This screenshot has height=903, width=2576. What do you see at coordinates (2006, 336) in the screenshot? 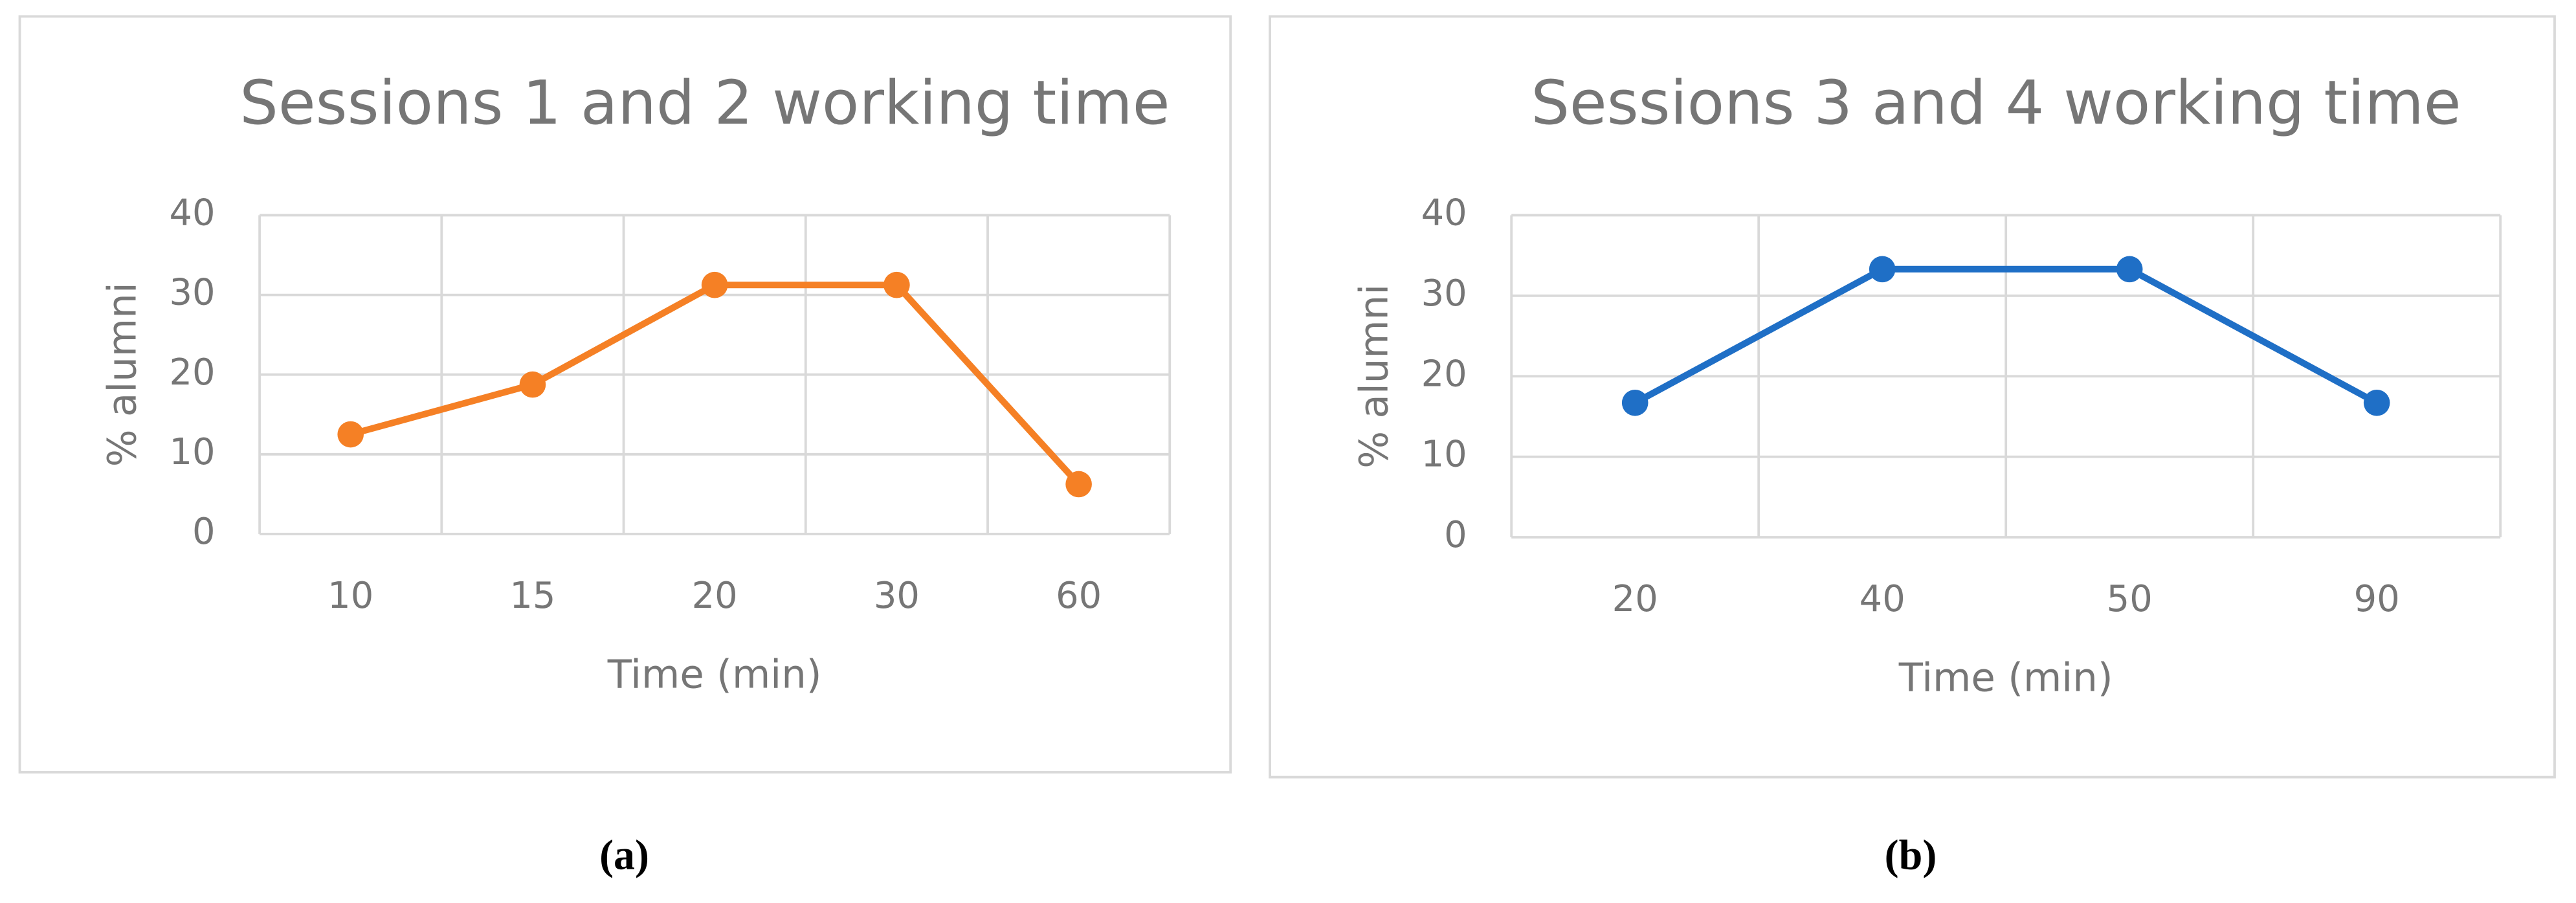
I see `line` at bounding box center [2006, 336].